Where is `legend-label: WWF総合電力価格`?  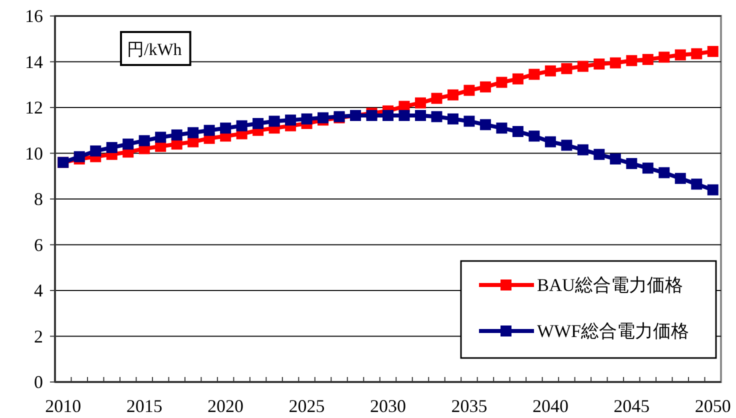 legend-label: WWF総合電力価格 is located at coordinates (613, 331).